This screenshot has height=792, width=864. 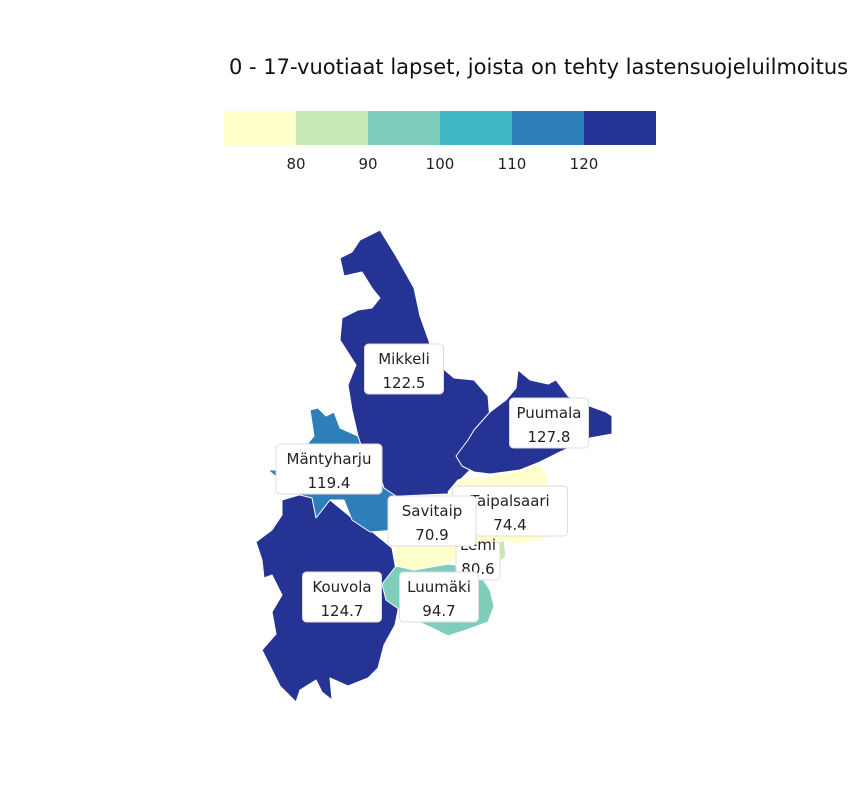 I want to click on region-name: Savitaip, so click(x=432, y=511).